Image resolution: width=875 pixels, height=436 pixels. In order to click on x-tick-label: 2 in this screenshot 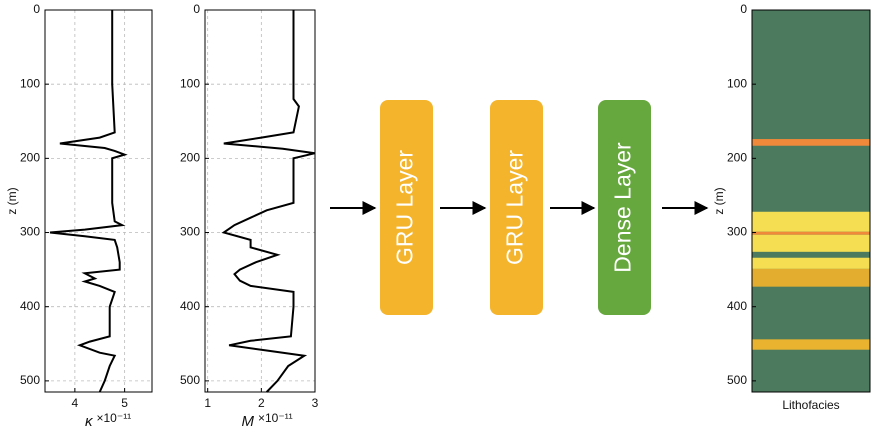, I will do `click(261, 403)`.